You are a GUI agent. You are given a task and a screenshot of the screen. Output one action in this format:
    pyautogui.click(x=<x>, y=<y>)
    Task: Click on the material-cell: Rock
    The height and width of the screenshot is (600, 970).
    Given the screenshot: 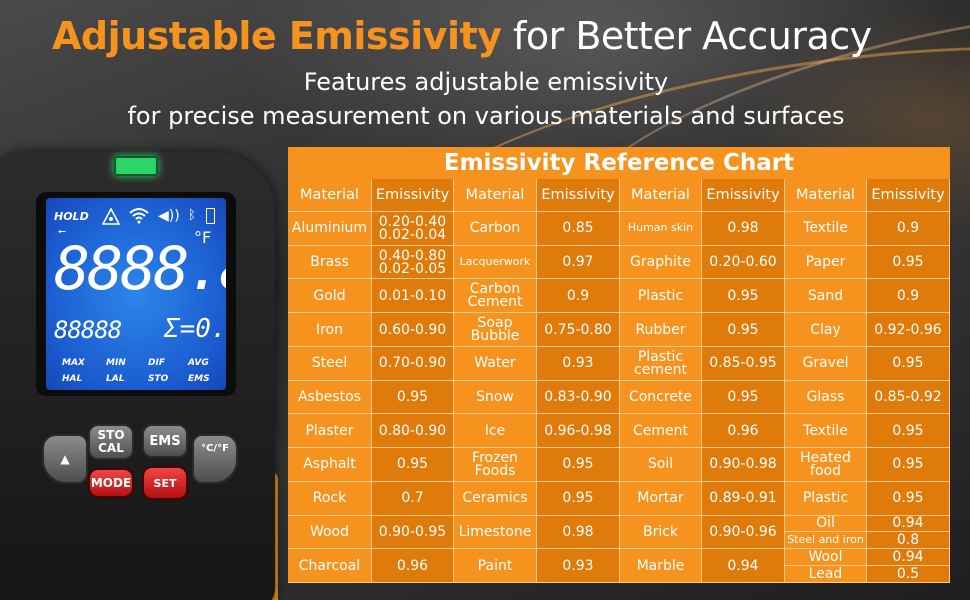 What is the action you would take?
    pyautogui.click(x=330, y=498)
    